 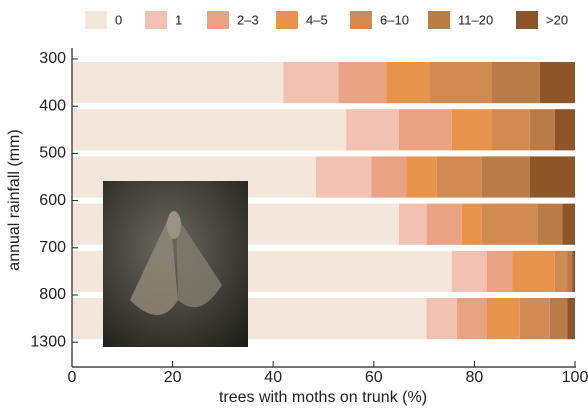 What do you see at coordinates (52, 58) in the screenshot?
I see `y-tick-label: 300` at bounding box center [52, 58].